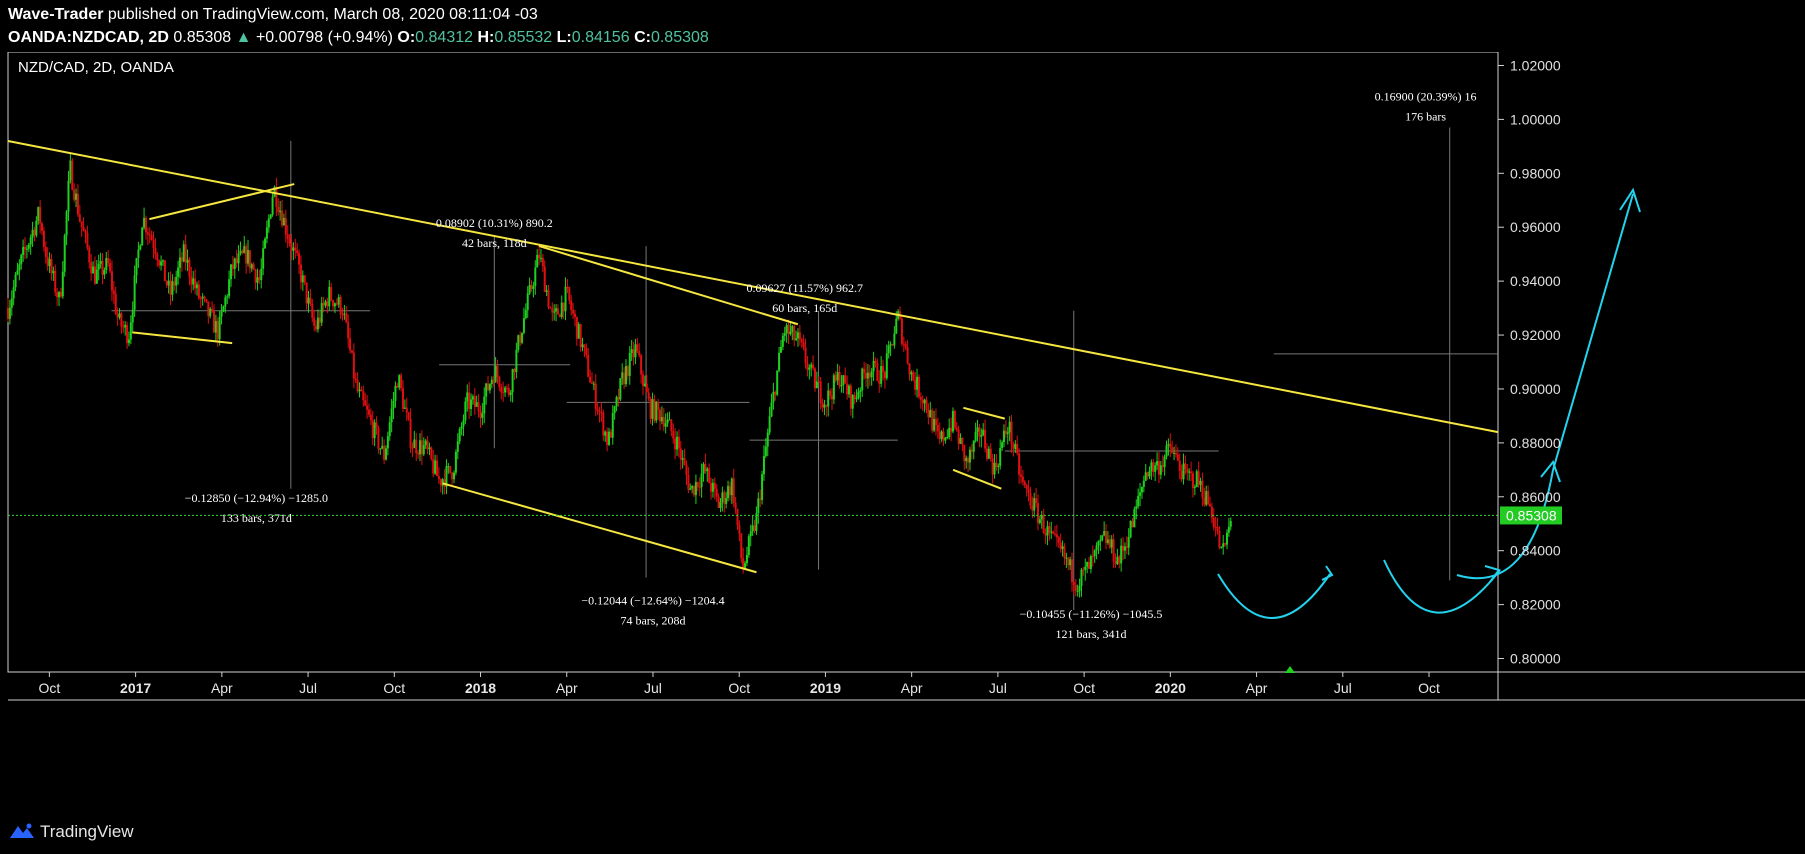  Describe the element at coordinates (135, 688) in the screenshot. I see `x-tick-label: 2017` at that location.